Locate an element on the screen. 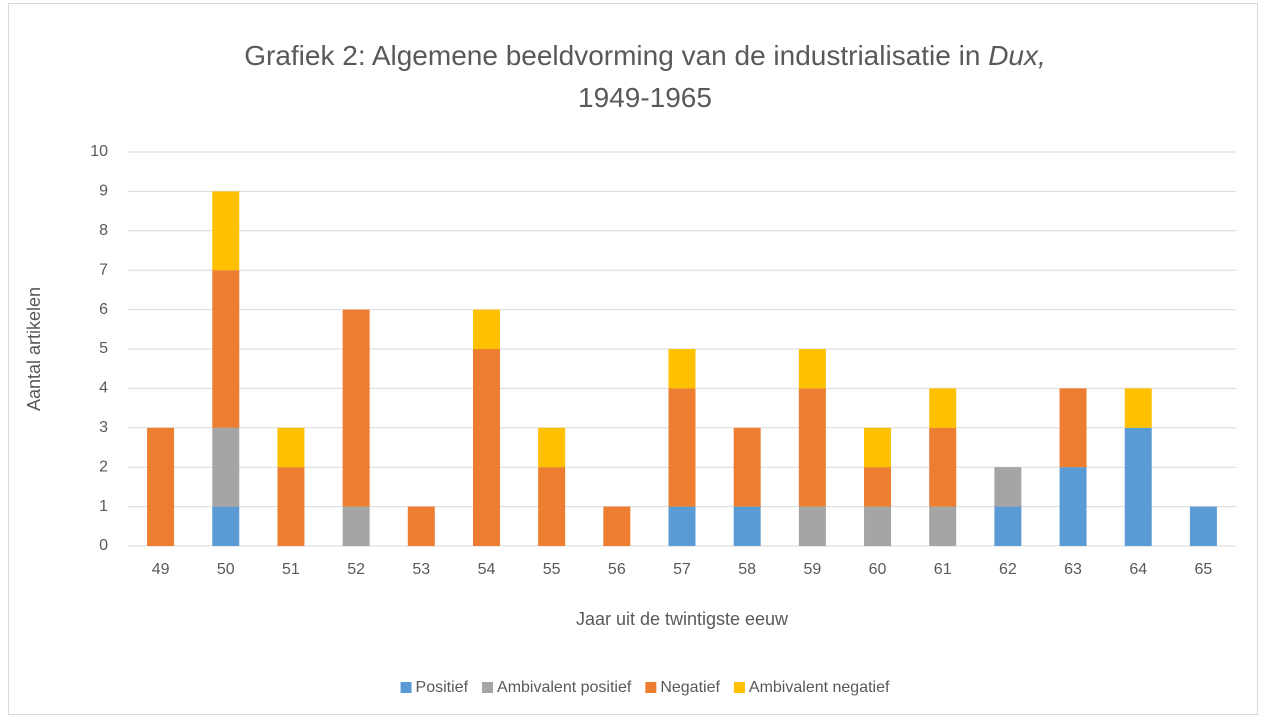 This screenshot has width=1266, height=719. x-tick-label: 54 is located at coordinates (487, 569).